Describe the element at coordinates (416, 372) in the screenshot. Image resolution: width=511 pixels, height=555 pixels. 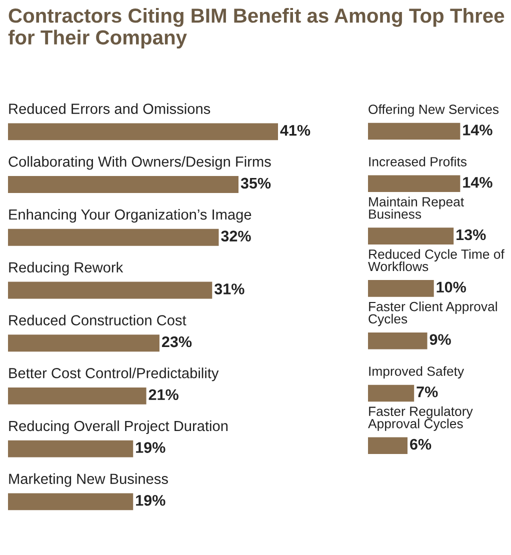
I see `y-tick-label: Improved Safety` at that location.